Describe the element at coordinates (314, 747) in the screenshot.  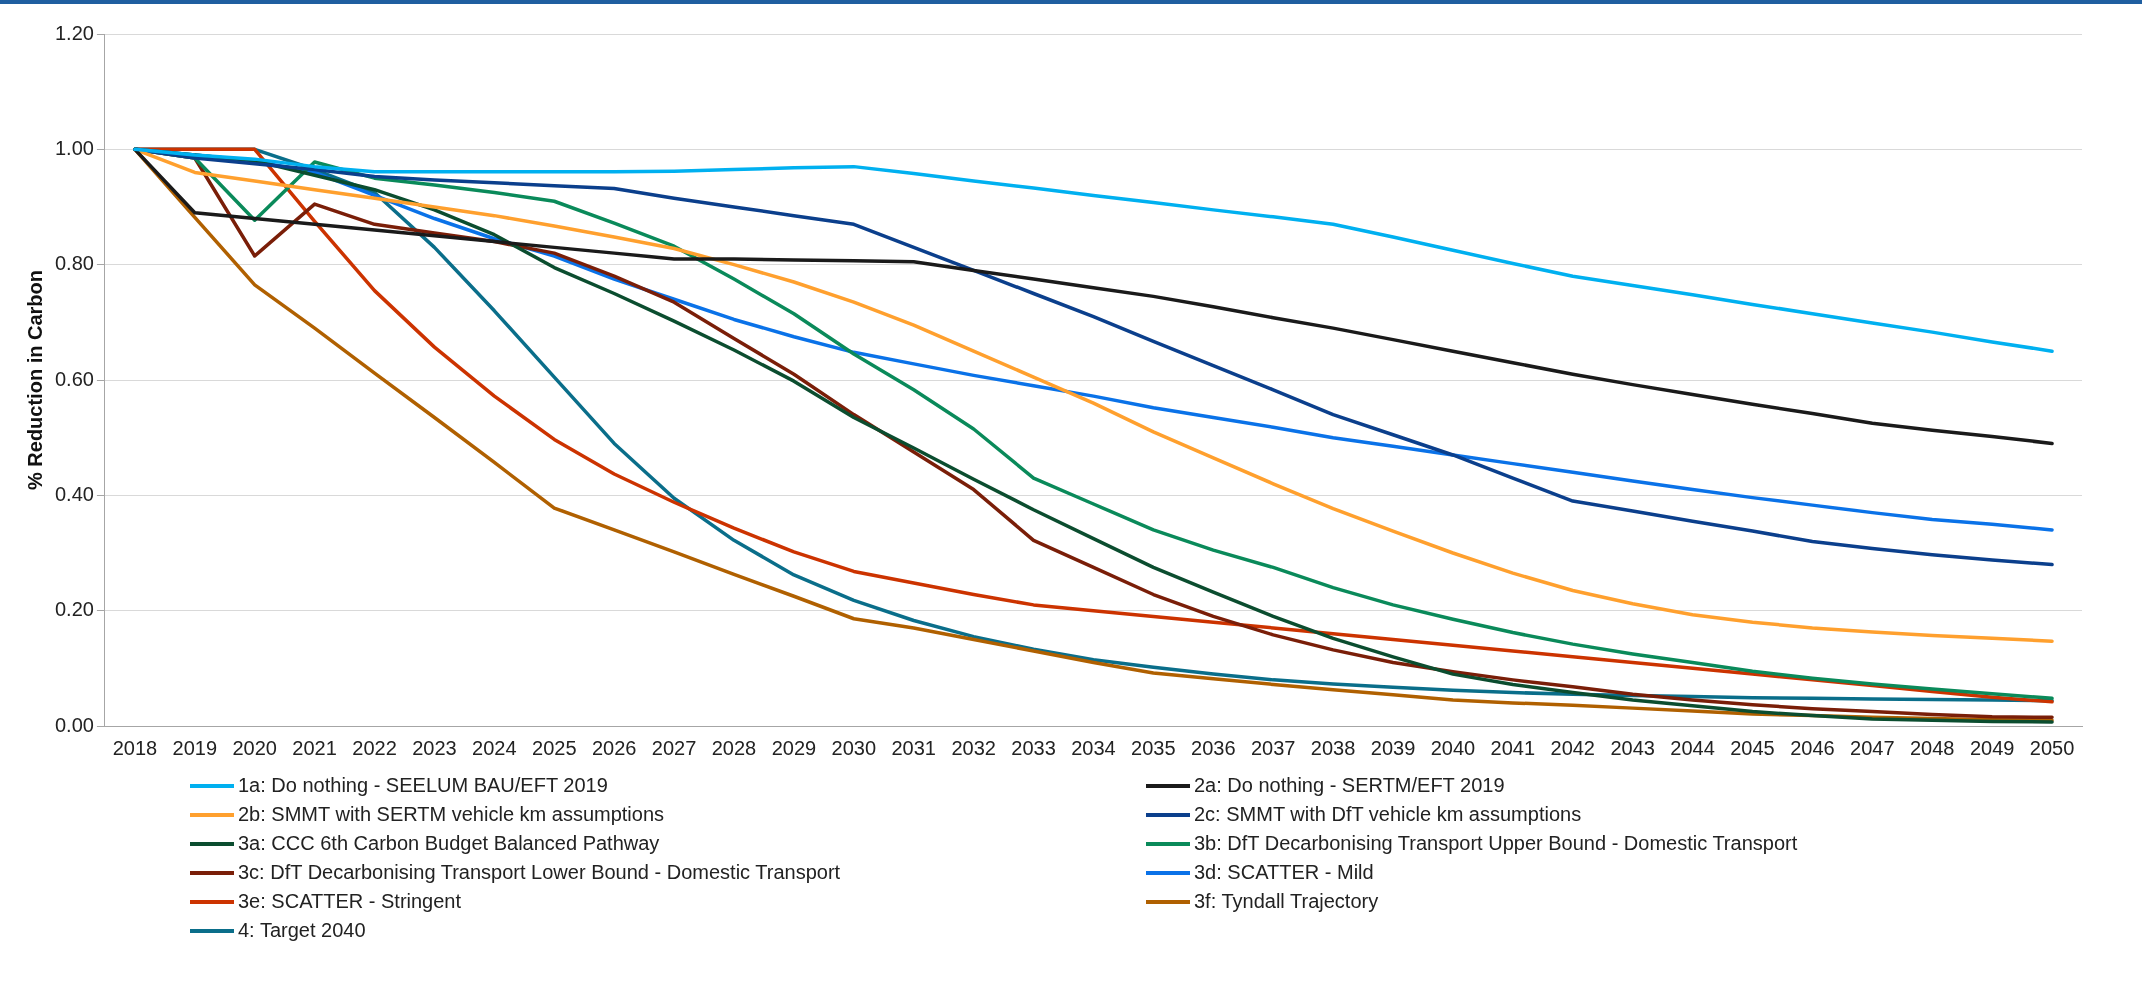
I see `x-tick-label: 2021` at that location.